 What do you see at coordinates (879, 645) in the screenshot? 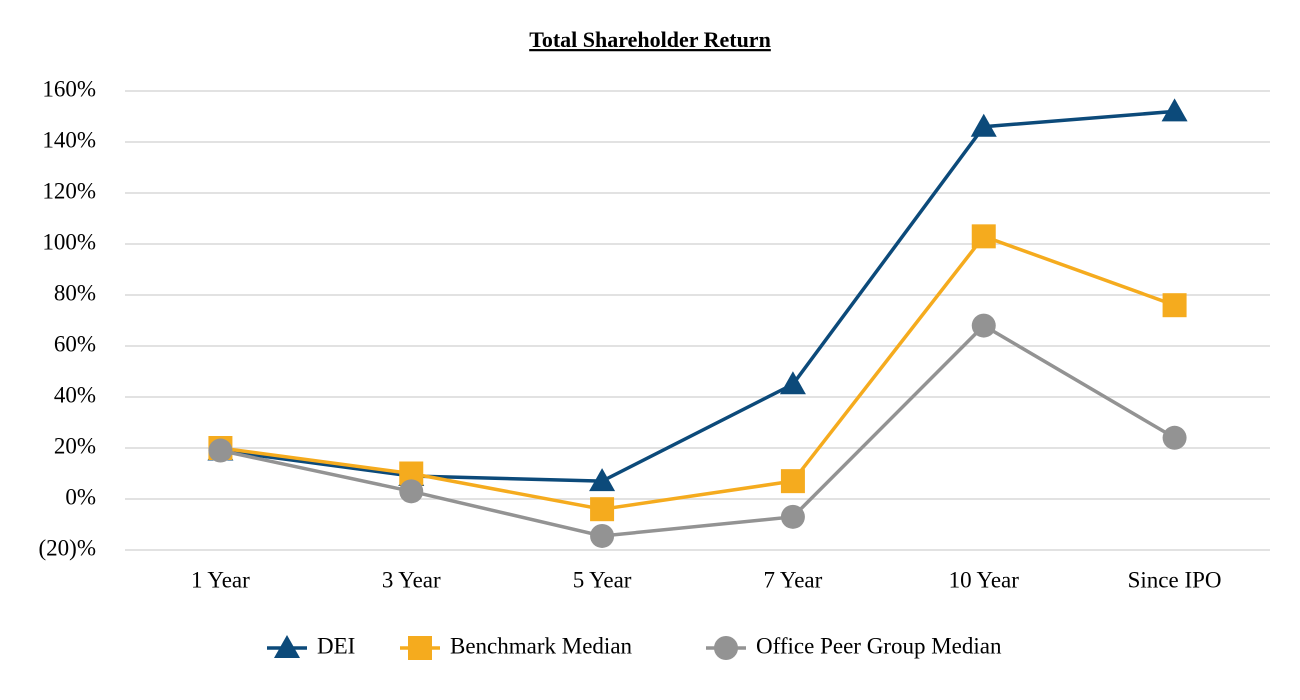
I see `legend-label: Office Peer Group Median` at bounding box center [879, 645].